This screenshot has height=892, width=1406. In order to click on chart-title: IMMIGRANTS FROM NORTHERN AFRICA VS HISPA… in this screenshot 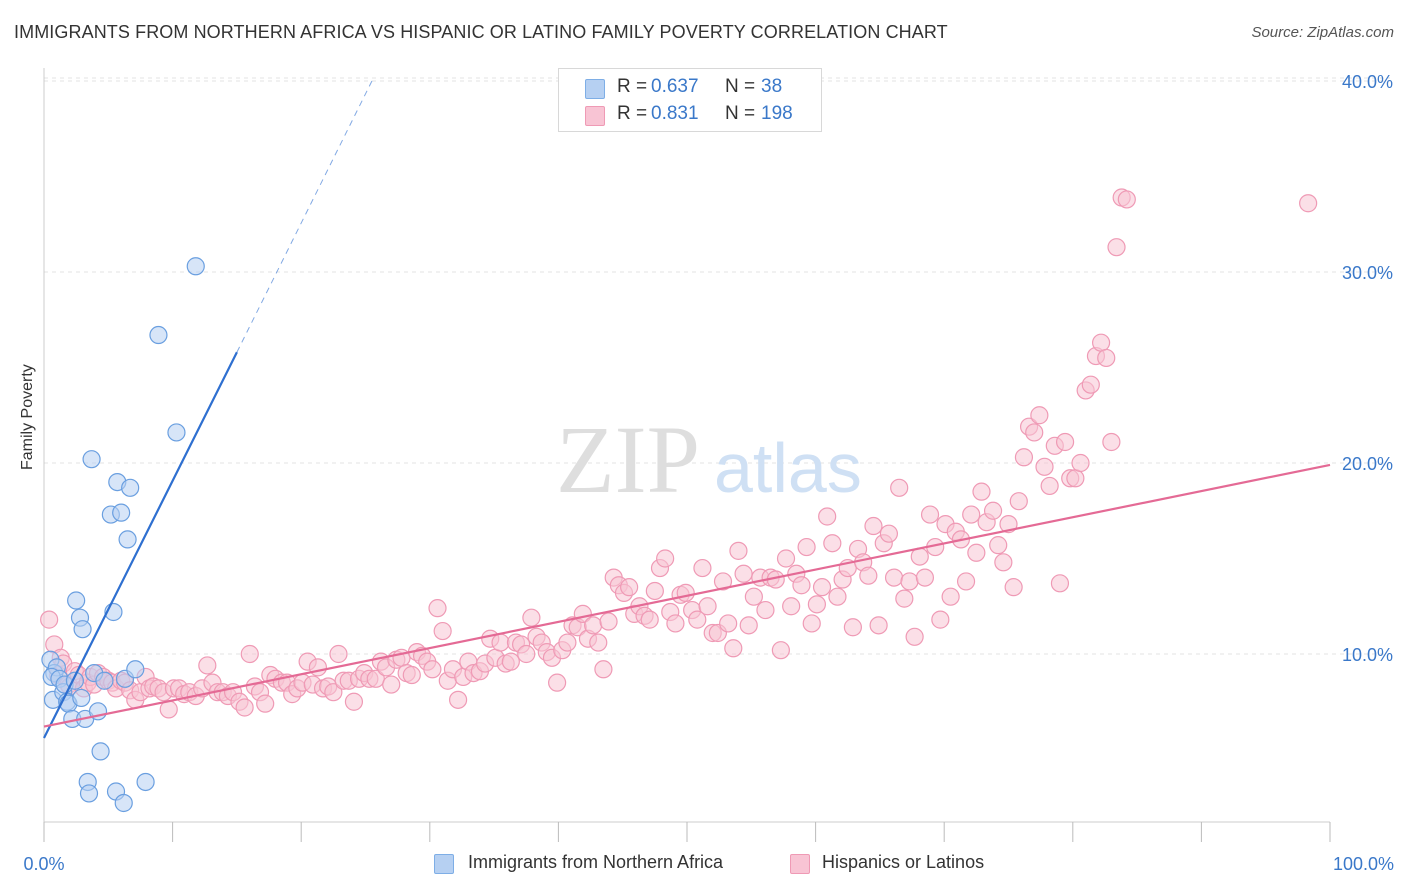, I will do `click(481, 32)`.